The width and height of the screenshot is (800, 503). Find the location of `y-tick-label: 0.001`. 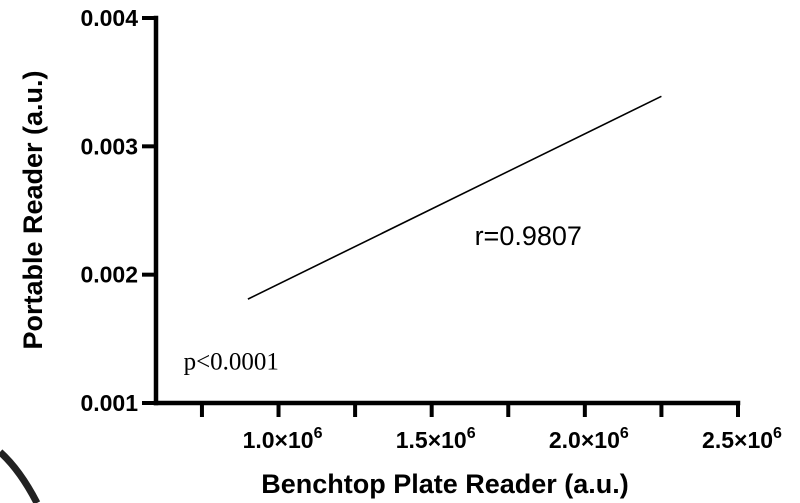

y-tick-label: 0.001 is located at coordinates (109, 403).